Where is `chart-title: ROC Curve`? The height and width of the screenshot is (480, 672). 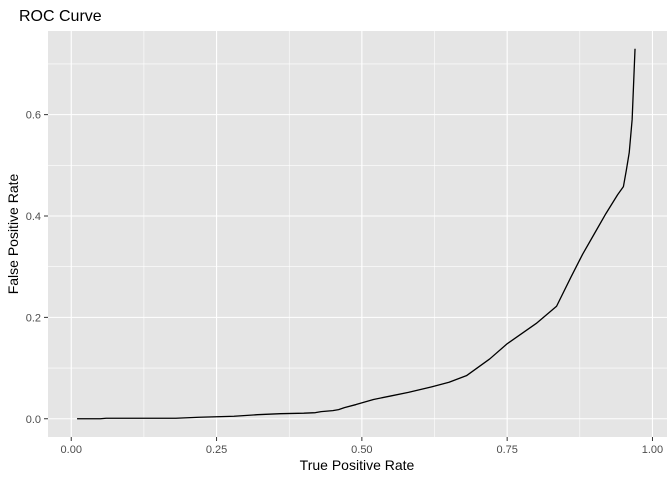 chart-title: ROC Curve is located at coordinates (60, 16).